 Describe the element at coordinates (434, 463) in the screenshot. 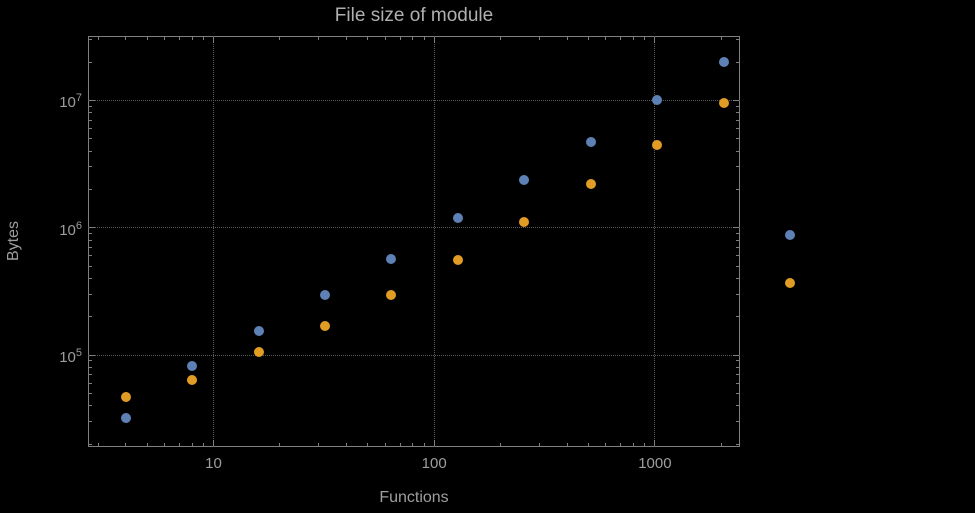

I see `x-tick-label: 100` at that location.